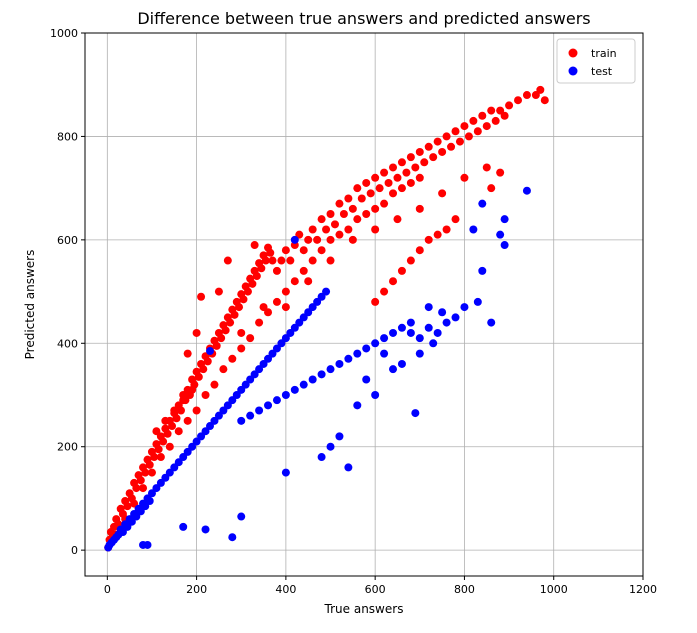 Image resolution: width=697 pixels, height=633 pixels. I want to click on legend-label-train: train, so click(604, 53).